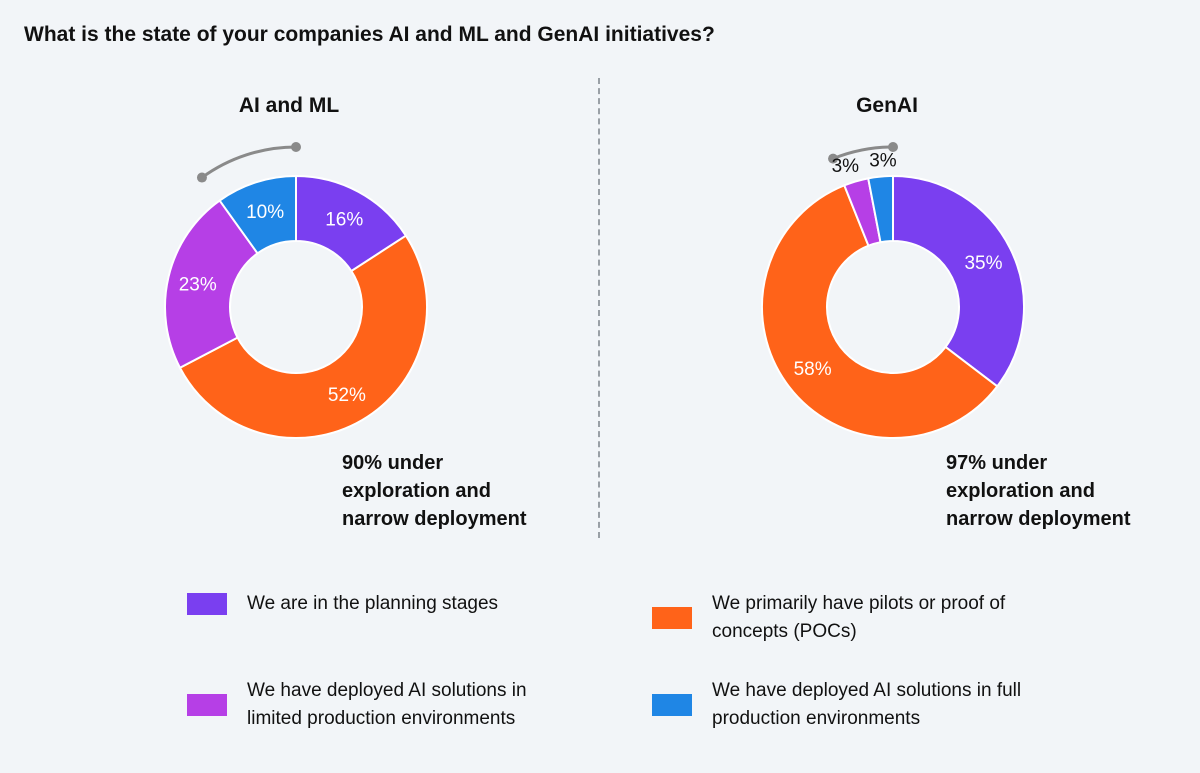  What do you see at coordinates (344, 219) in the screenshot?
I see `slice-label: 16%` at bounding box center [344, 219].